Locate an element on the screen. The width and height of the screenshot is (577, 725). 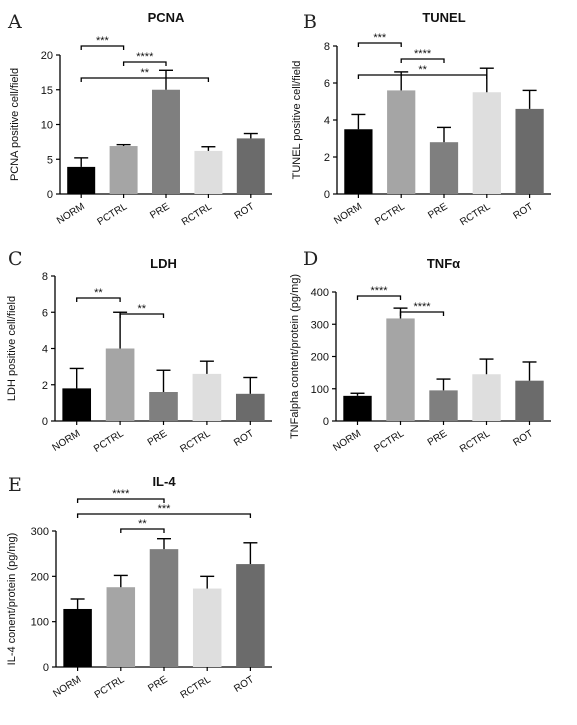
y-tick-label: 6 is located at coordinates (45, 313).